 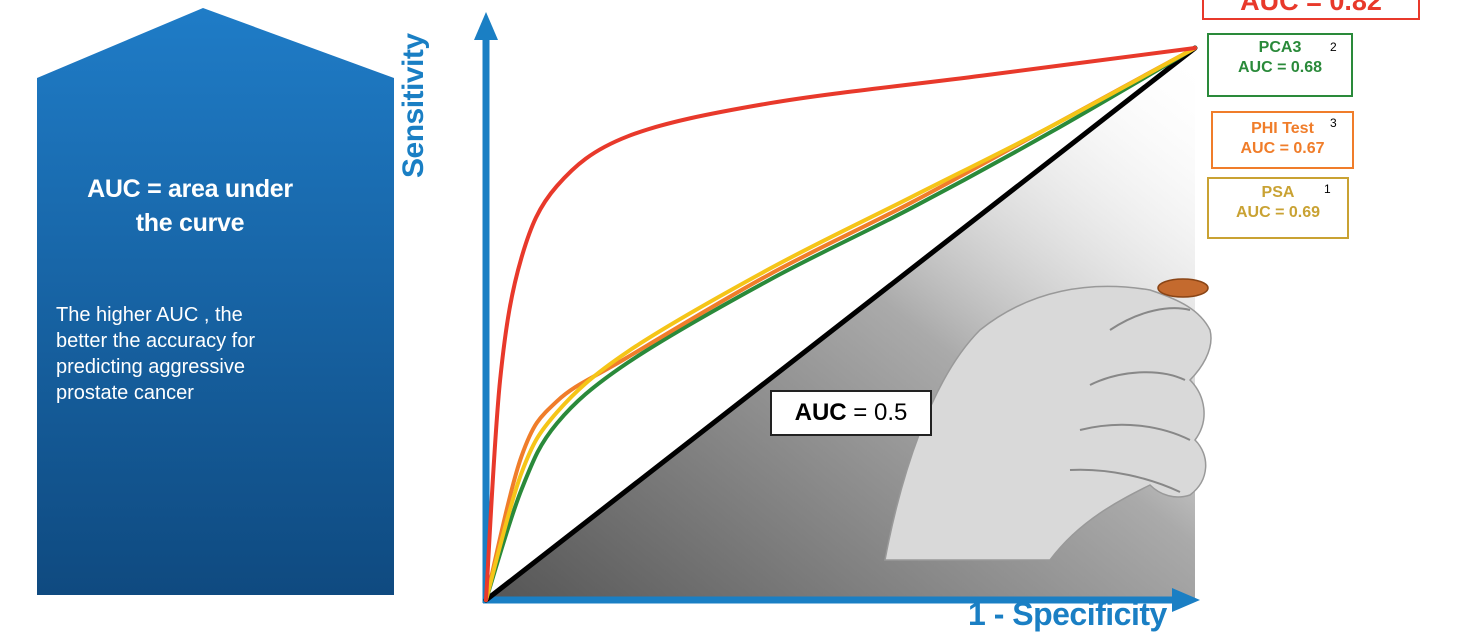 What do you see at coordinates (1067, 614) in the screenshot?
I see `x-axis-label: 1 - Specificity` at bounding box center [1067, 614].